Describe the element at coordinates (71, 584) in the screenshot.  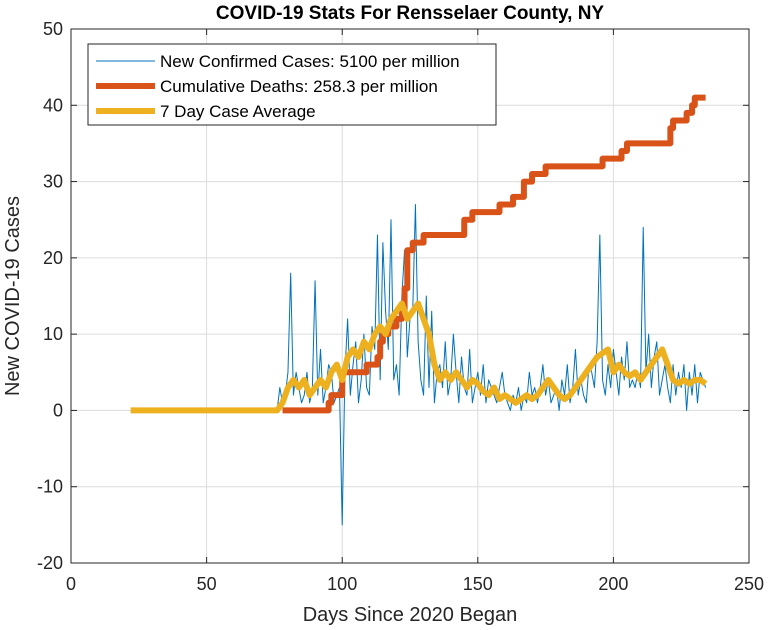
I see `x-tick-label: 0` at that location.